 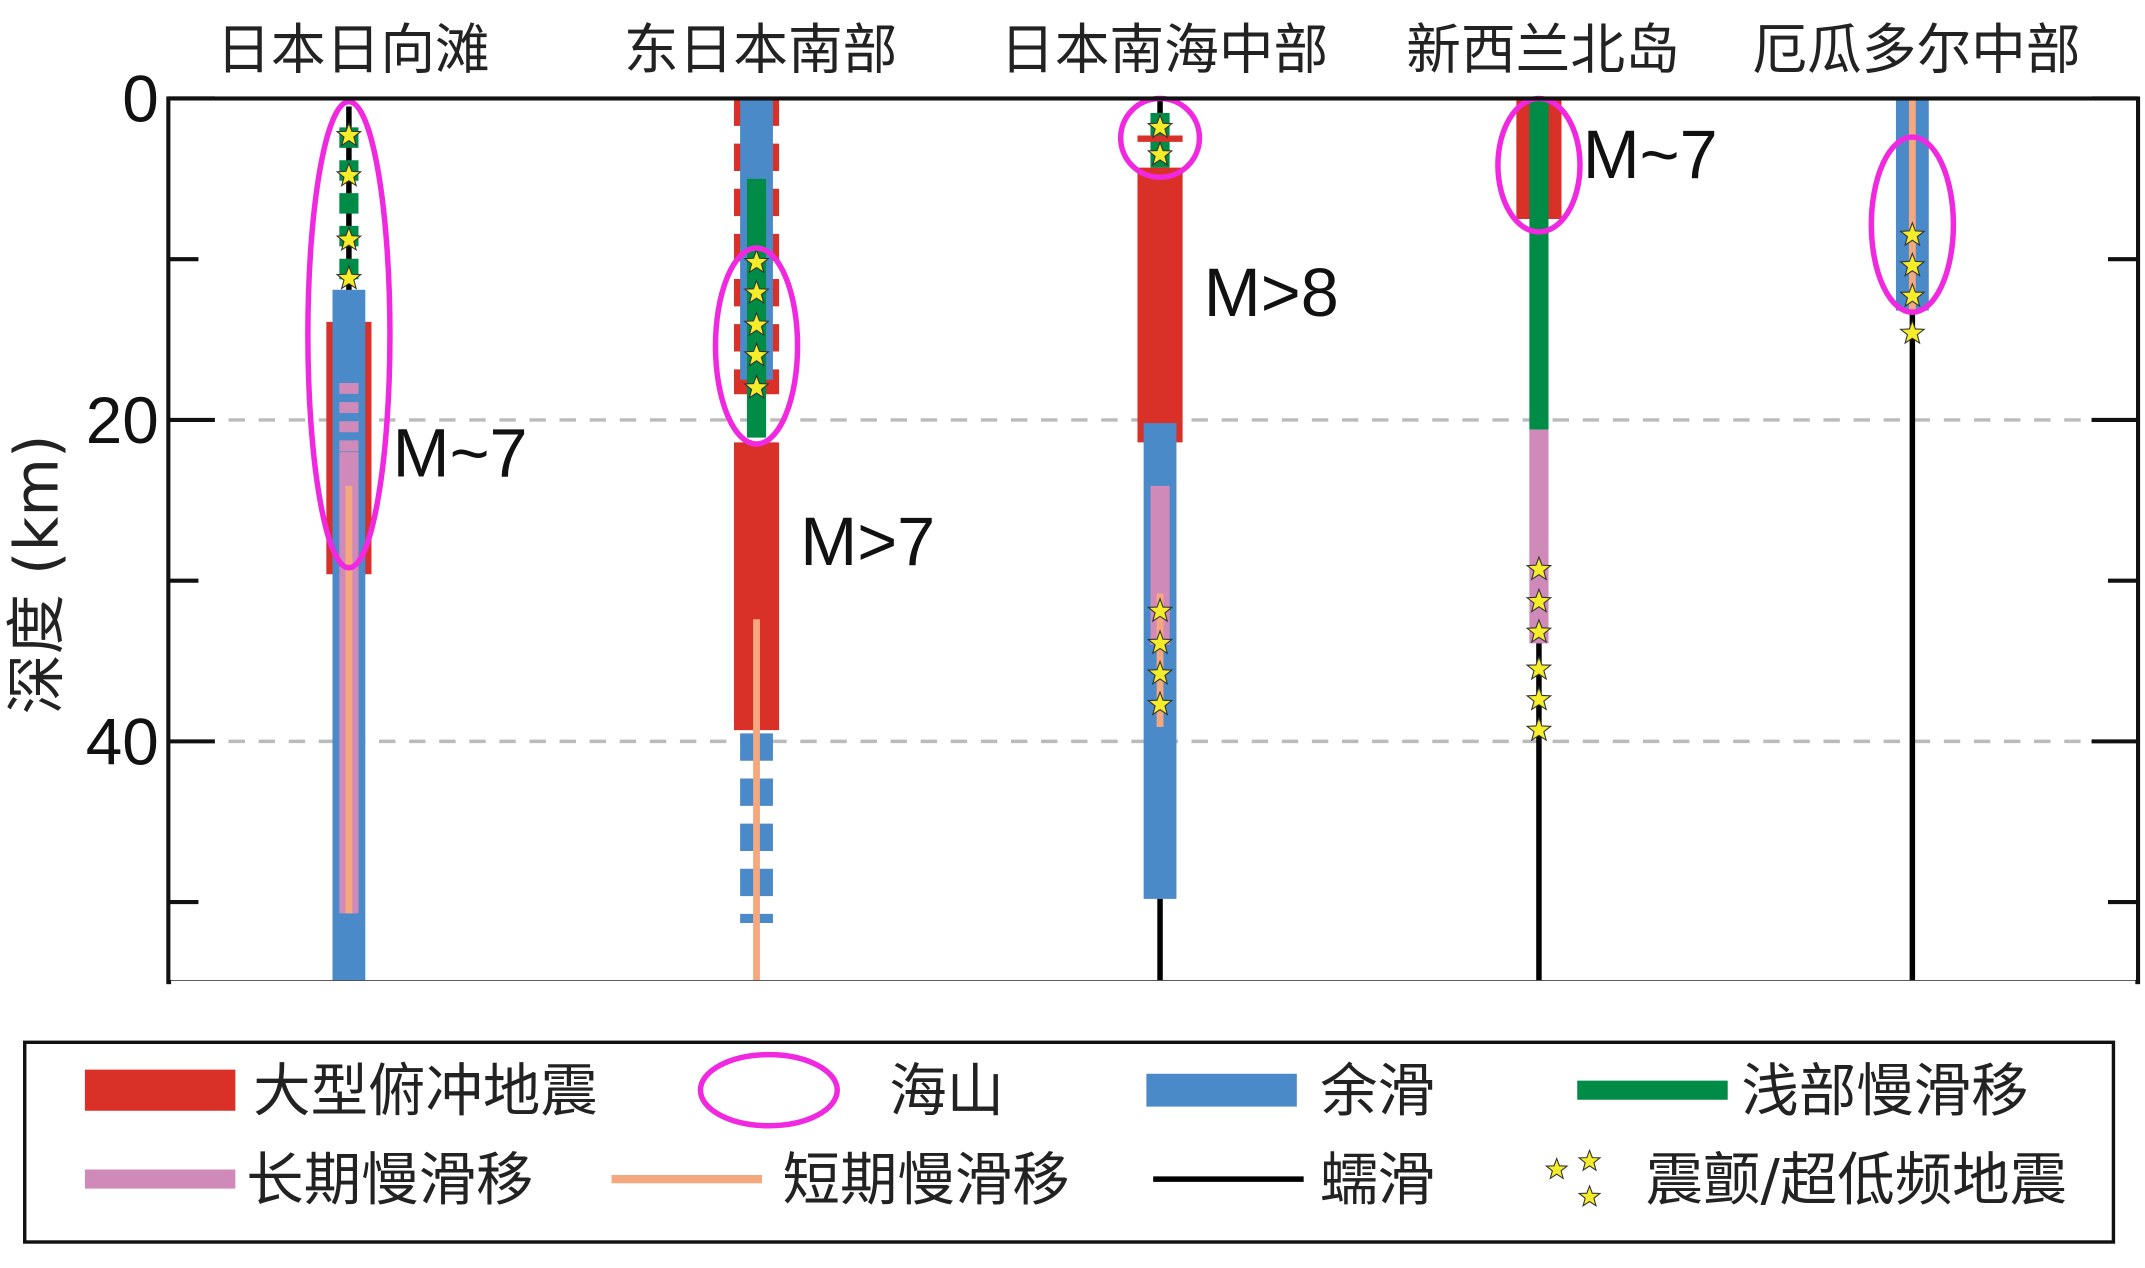 I want to click on legend-label: 海山, so click(x=946, y=1091).